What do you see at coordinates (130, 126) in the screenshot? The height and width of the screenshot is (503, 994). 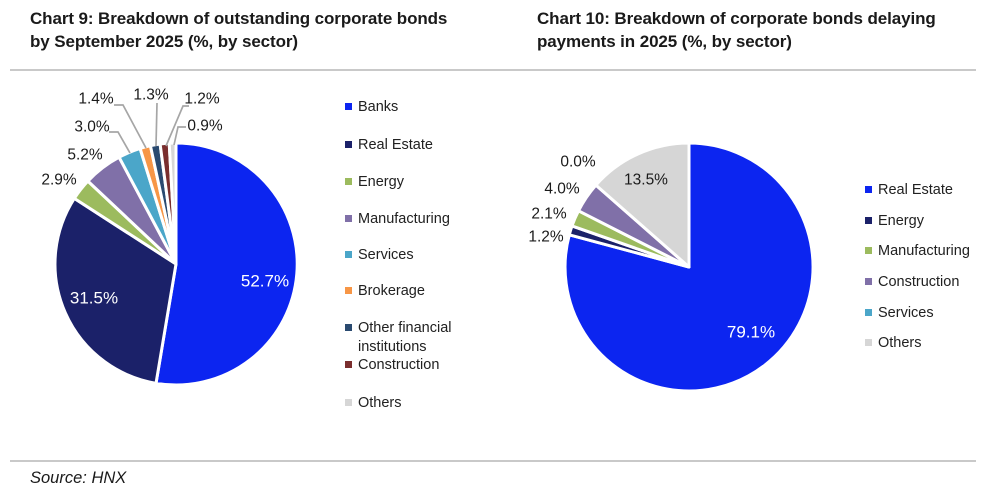 I see `callout-line-brokerage` at bounding box center [130, 126].